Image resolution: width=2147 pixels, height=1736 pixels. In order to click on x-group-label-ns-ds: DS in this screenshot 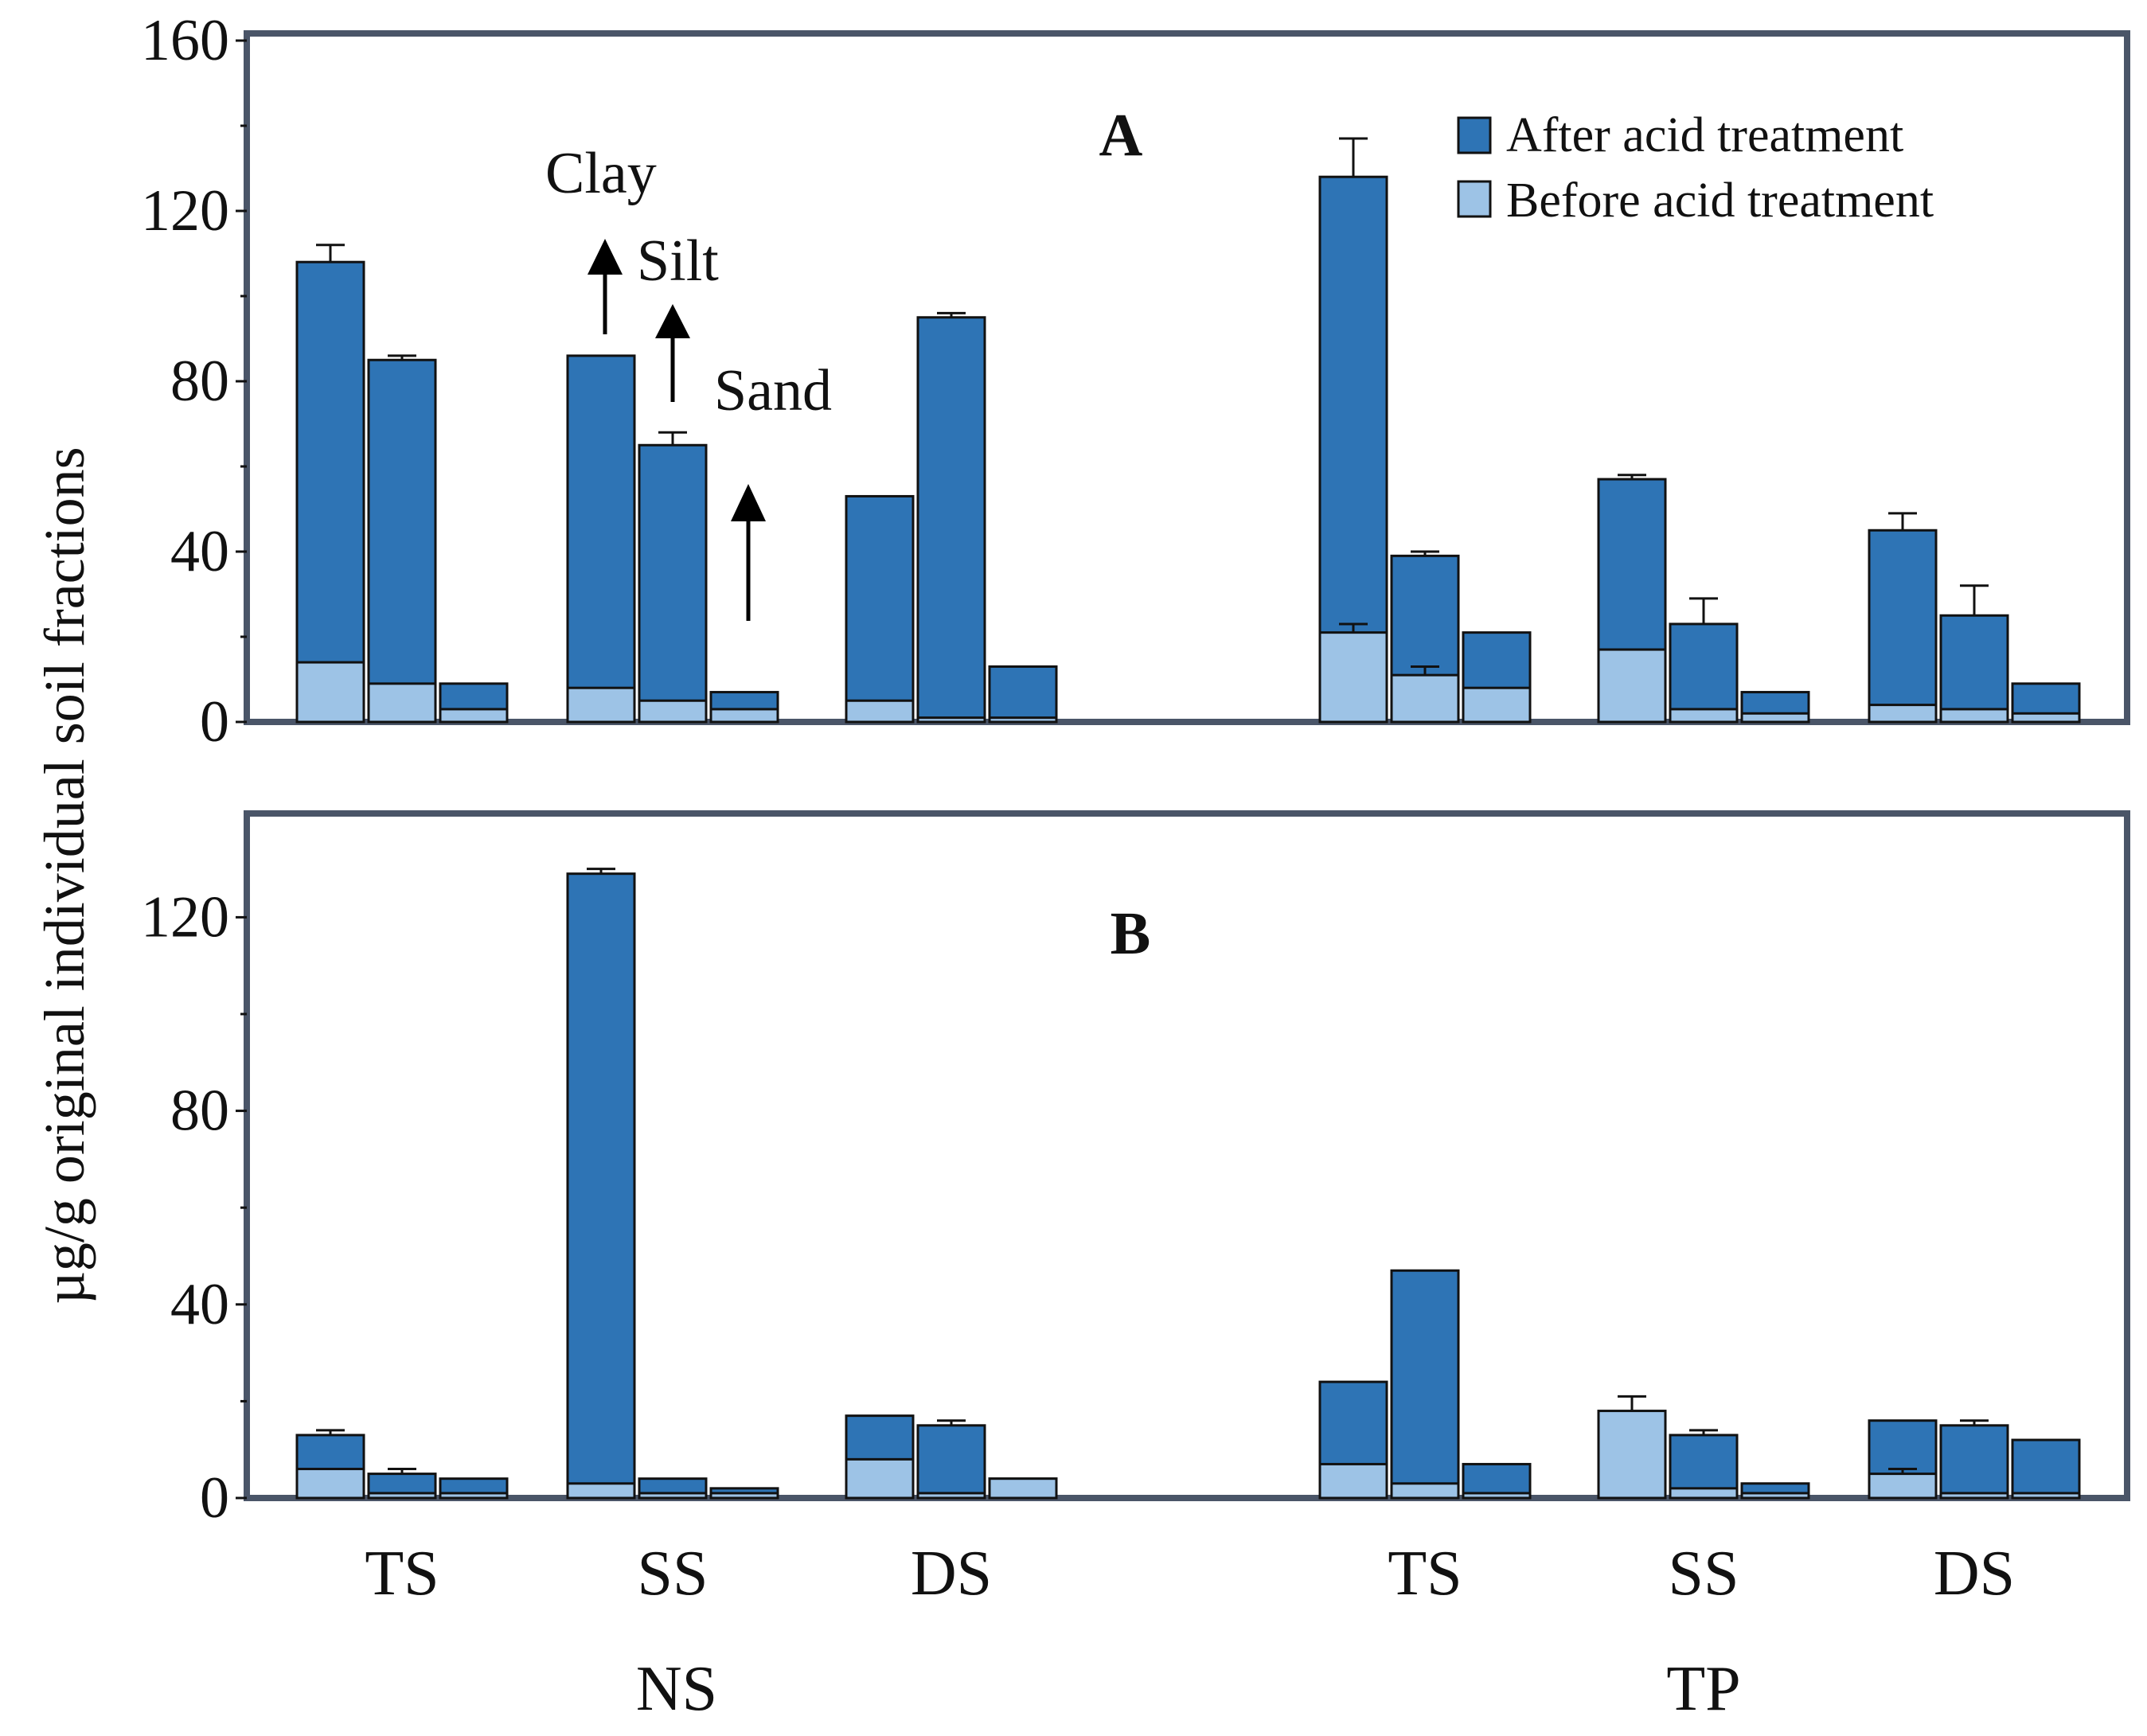, I will do `click(951, 1574)`.